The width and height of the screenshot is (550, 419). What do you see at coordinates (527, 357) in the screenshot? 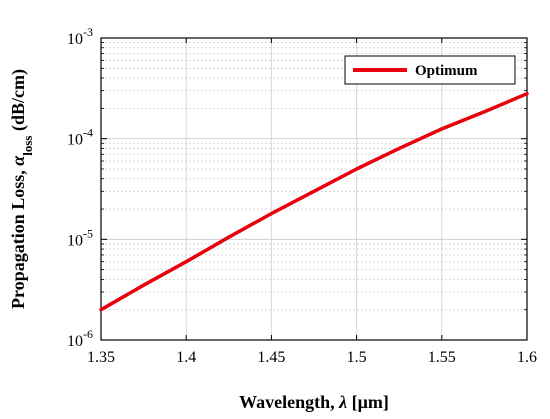
I see `x-tick-label: 1.6` at bounding box center [527, 357].